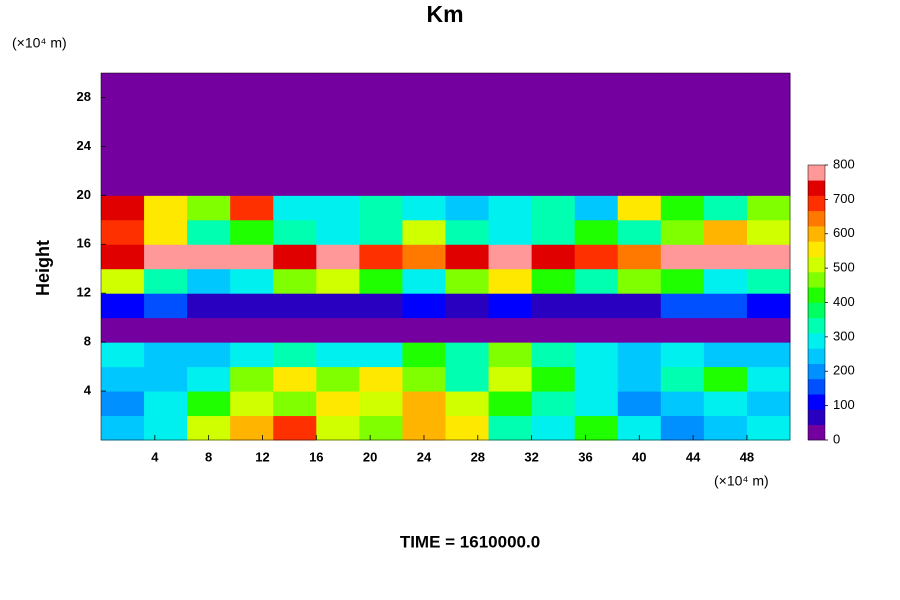 This screenshot has width=900, height=600. What do you see at coordinates (39, 43) in the screenshot?
I see `y-unit: (×10⁴ m)` at bounding box center [39, 43].